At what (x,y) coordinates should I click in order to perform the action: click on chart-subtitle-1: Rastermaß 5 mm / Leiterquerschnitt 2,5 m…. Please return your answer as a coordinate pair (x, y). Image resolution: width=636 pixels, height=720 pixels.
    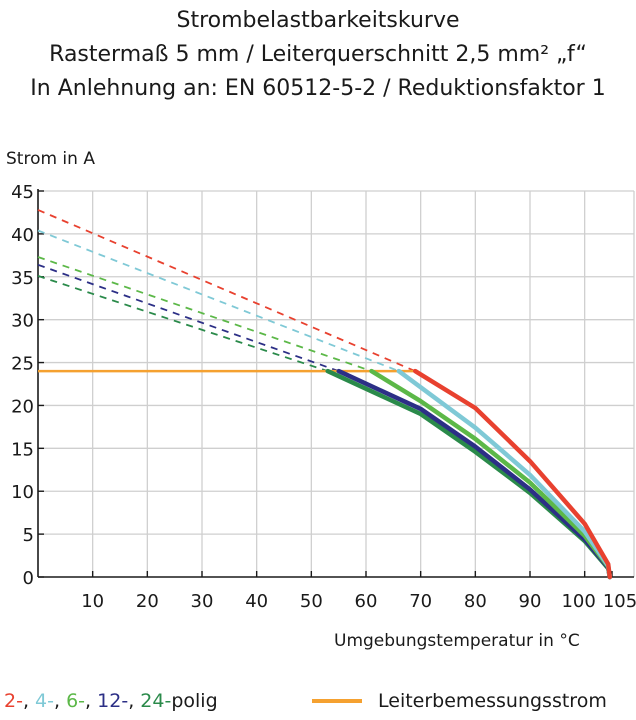
    Looking at the image, I should click on (318, 54).